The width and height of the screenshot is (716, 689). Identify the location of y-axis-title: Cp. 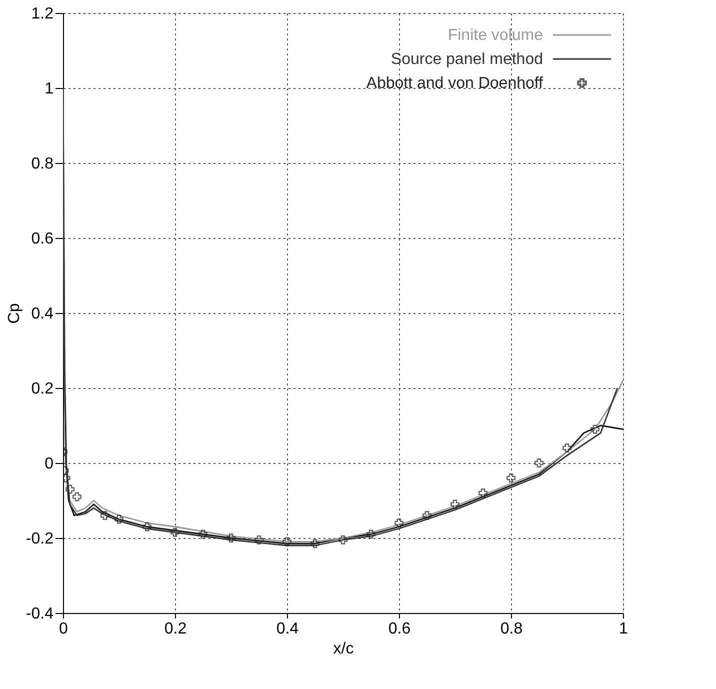
(14, 313).